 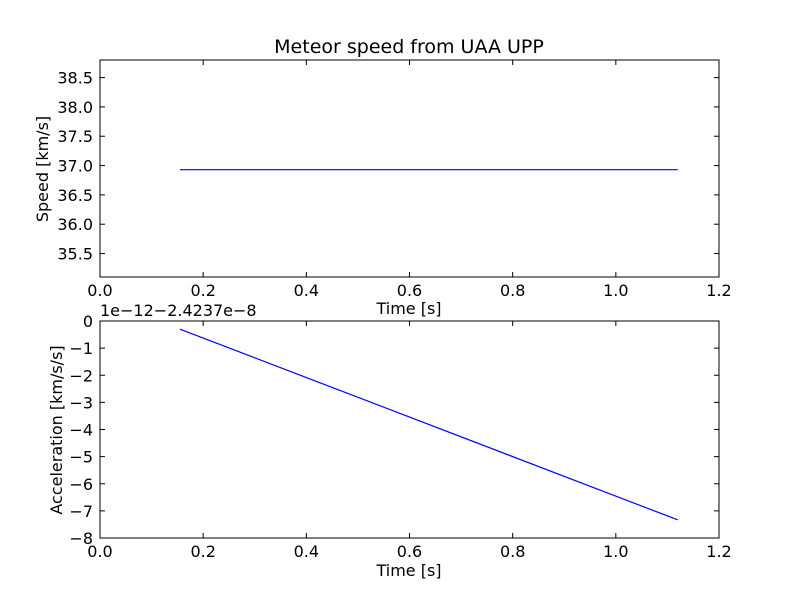 I want to click on speed-y-tick-label: 36.5, so click(x=75, y=195).